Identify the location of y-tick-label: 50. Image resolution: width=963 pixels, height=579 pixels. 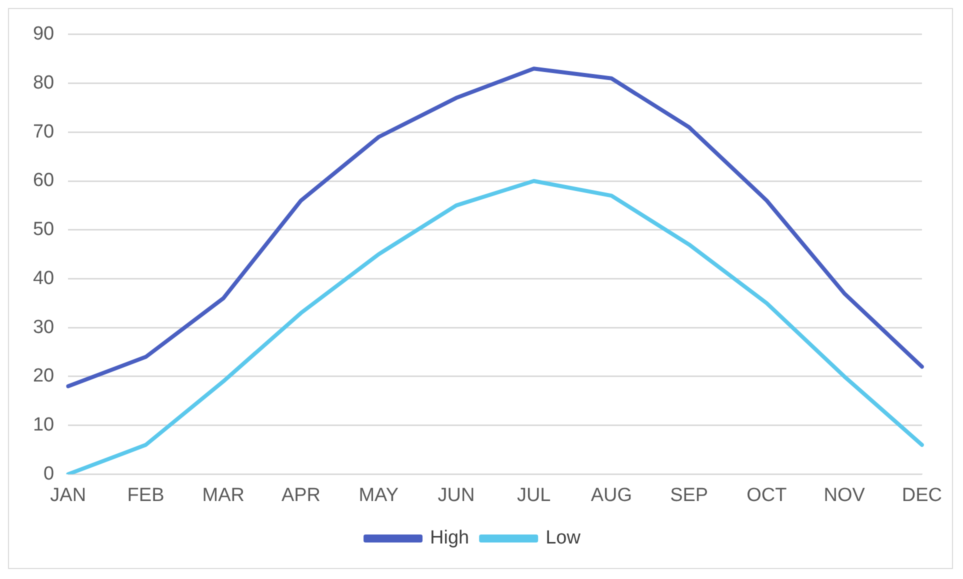
(43, 229).